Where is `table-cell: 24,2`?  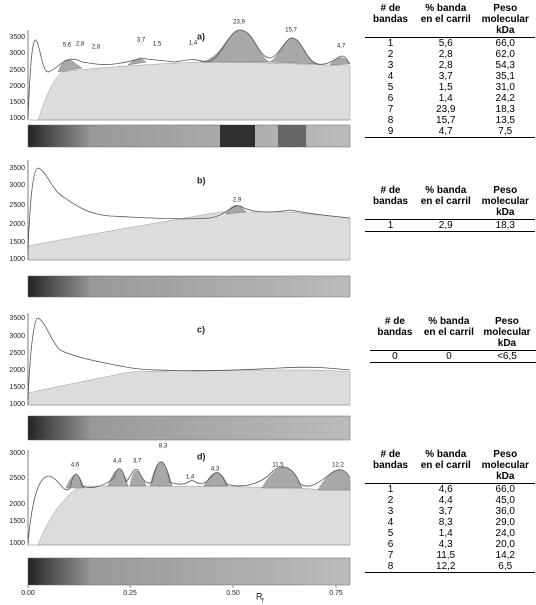
table-cell: 24,2 is located at coordinates (505, 98).